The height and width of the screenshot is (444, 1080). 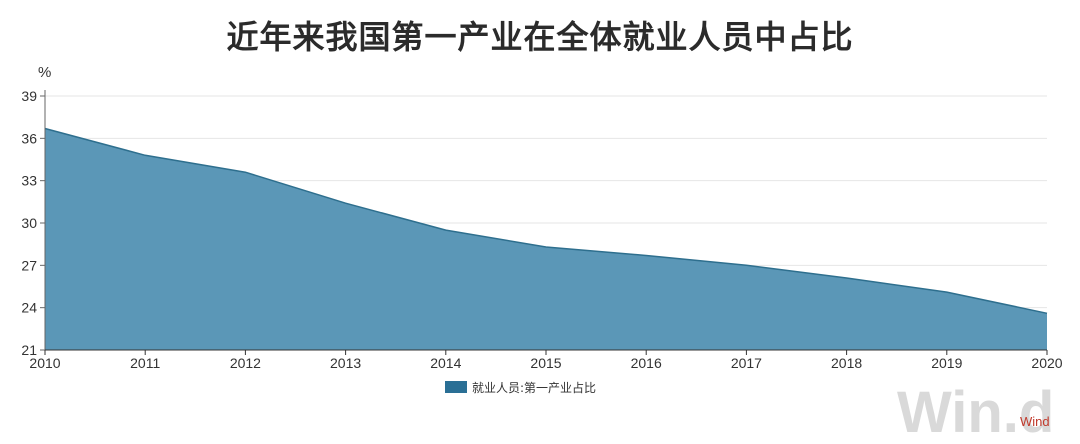 I want to click on x-tick-label: 2010, so click(x=44, y=363).